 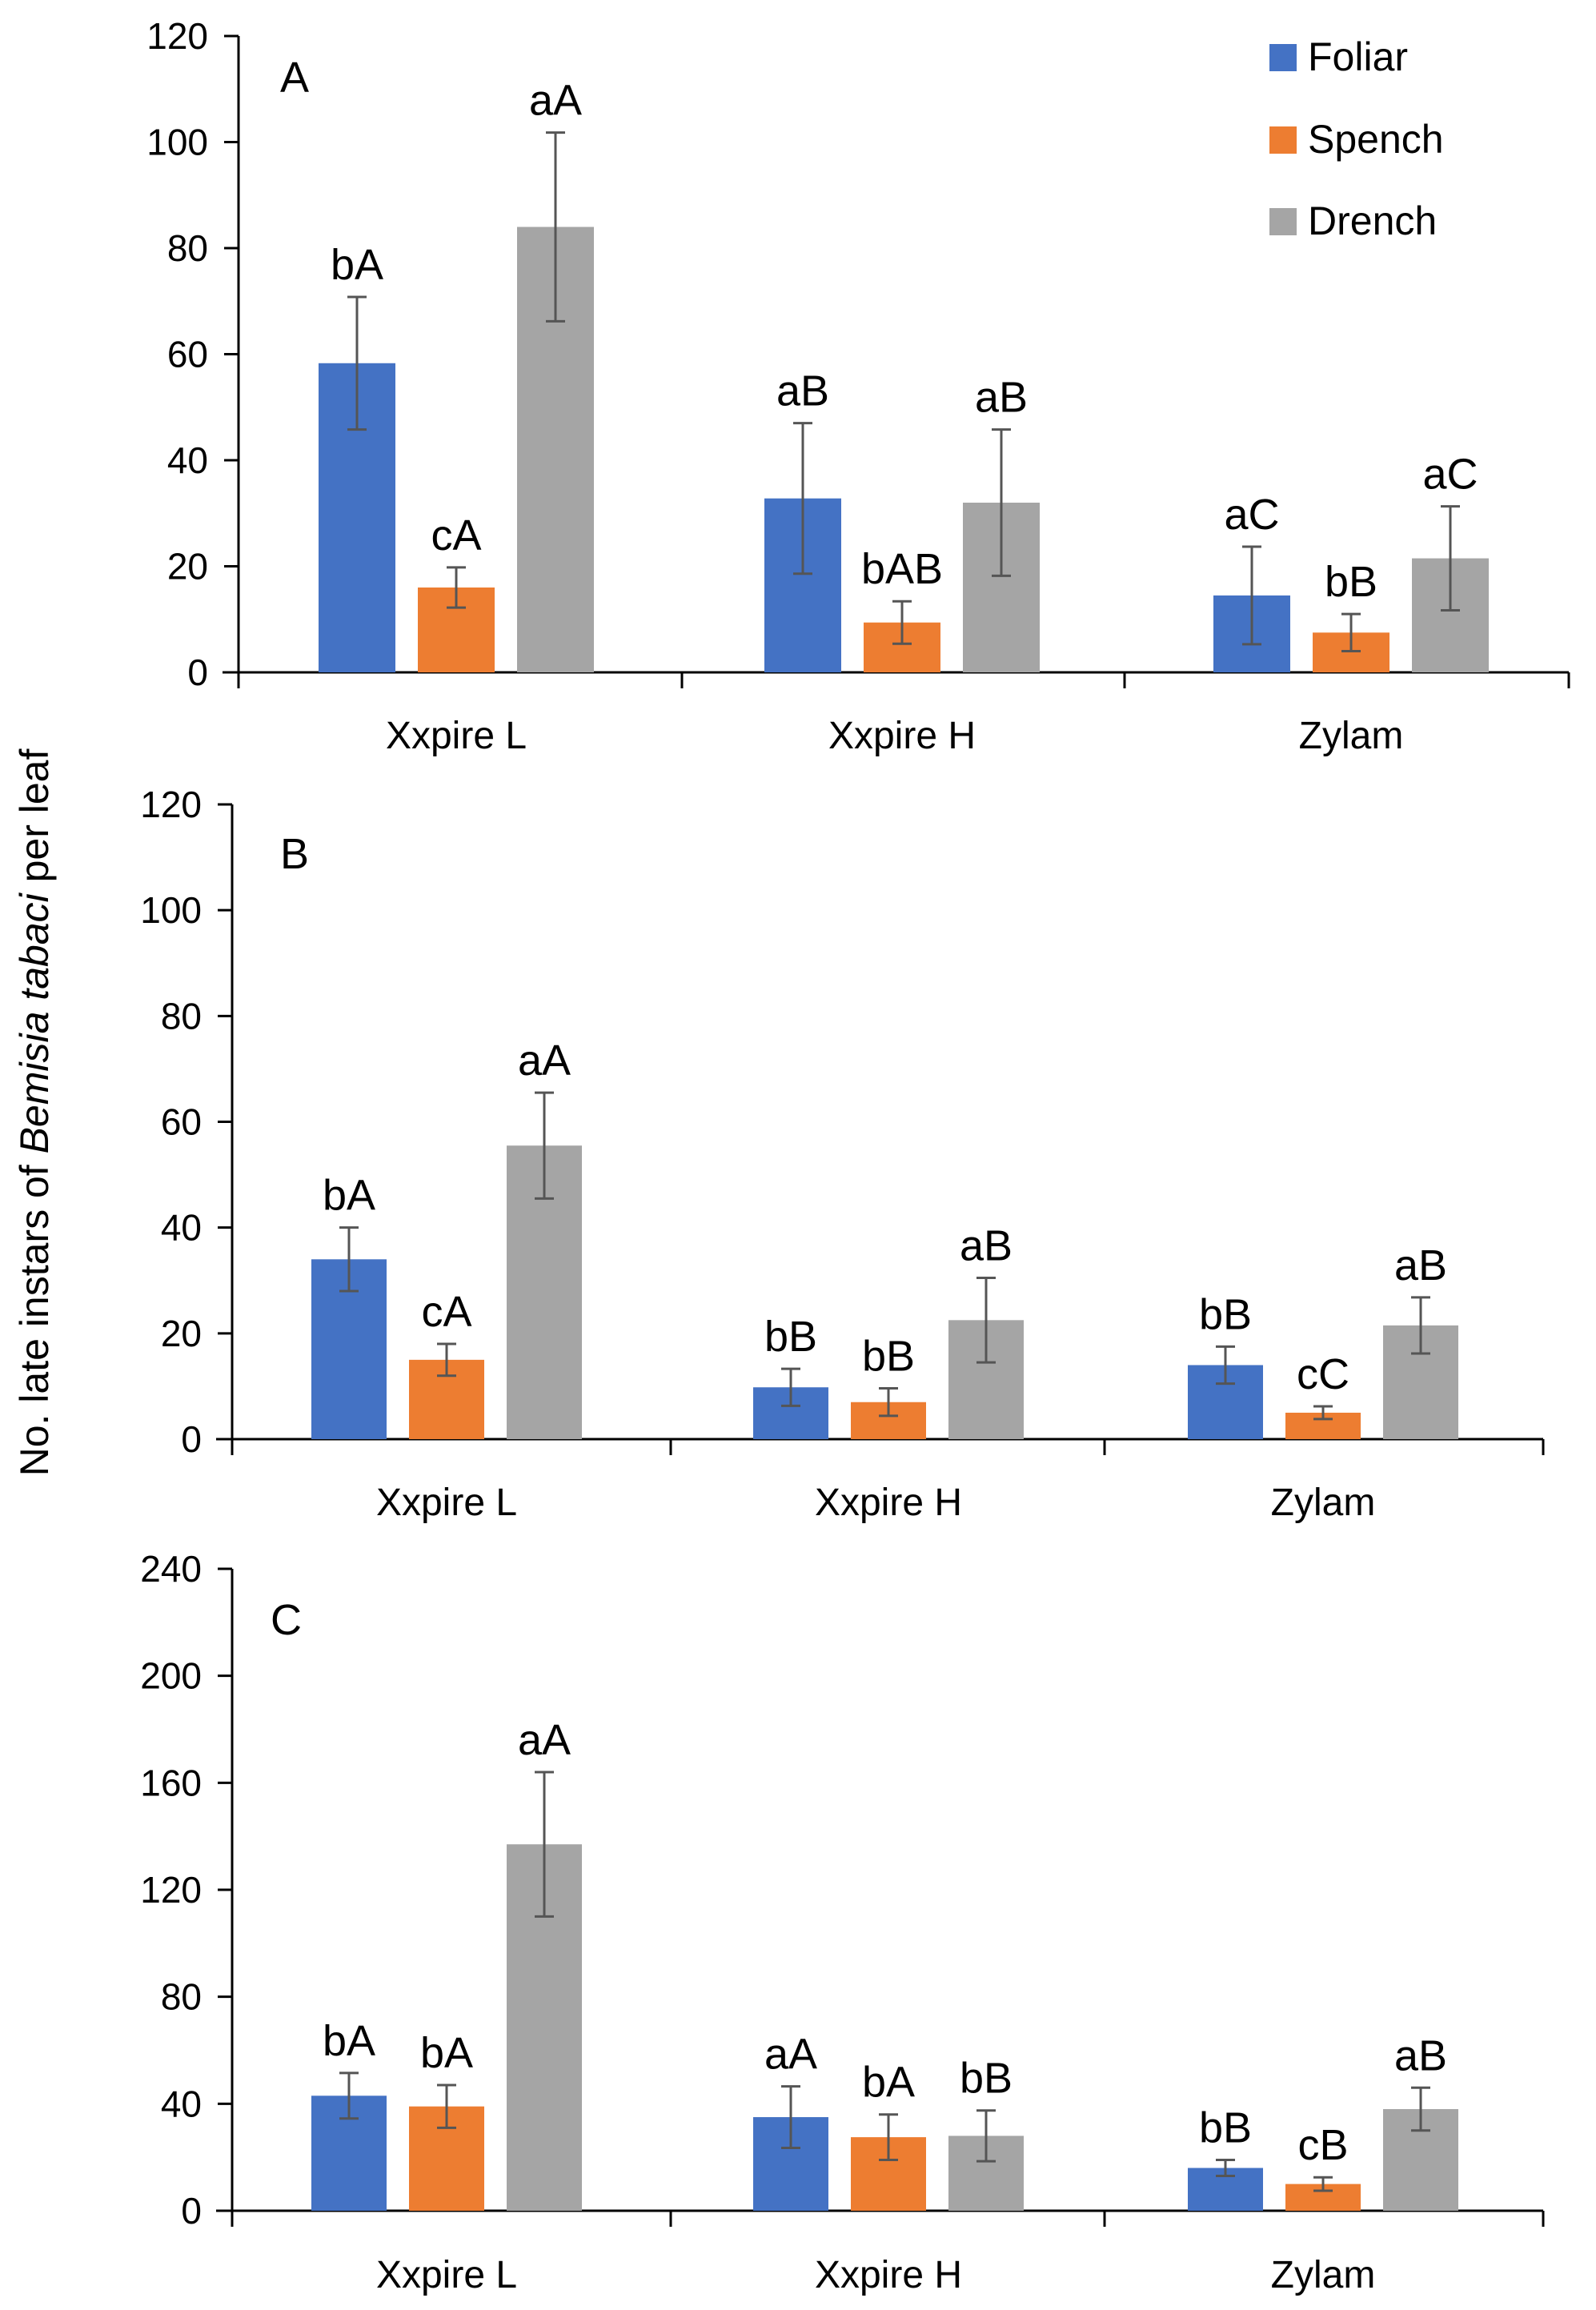 I want to click on panel-b-data-label-spench: cA, so click(x=446, y=1312).